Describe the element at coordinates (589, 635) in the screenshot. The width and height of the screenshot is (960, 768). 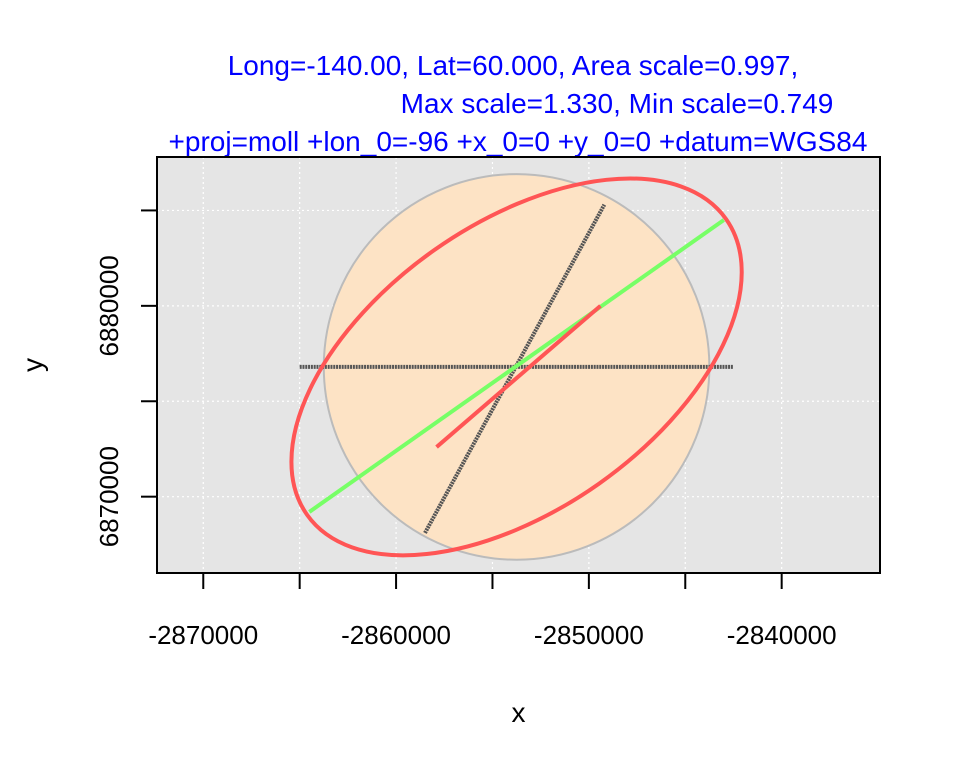
I see `x-tick-label: -2850000` at that location.